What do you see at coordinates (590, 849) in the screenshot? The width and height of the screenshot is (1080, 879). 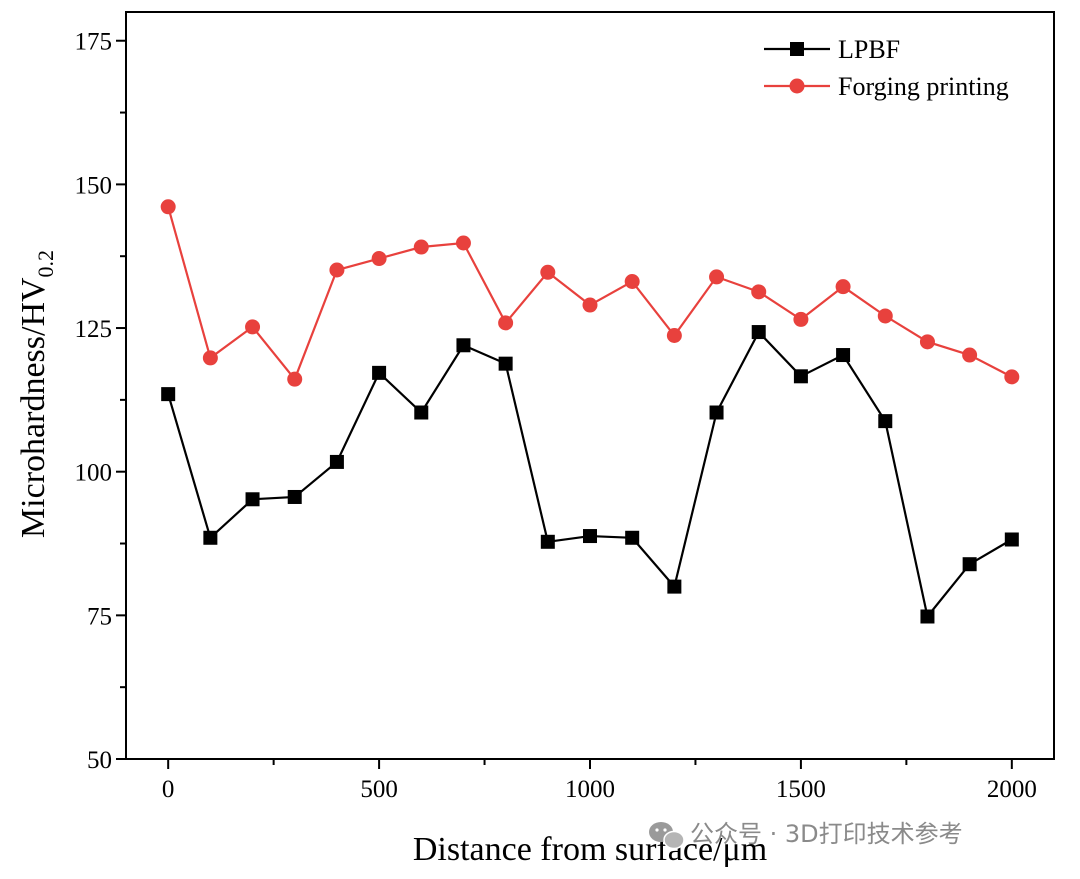 I see `x-axis-title: Distance from surface/μm` at bounding box center [590, 849].